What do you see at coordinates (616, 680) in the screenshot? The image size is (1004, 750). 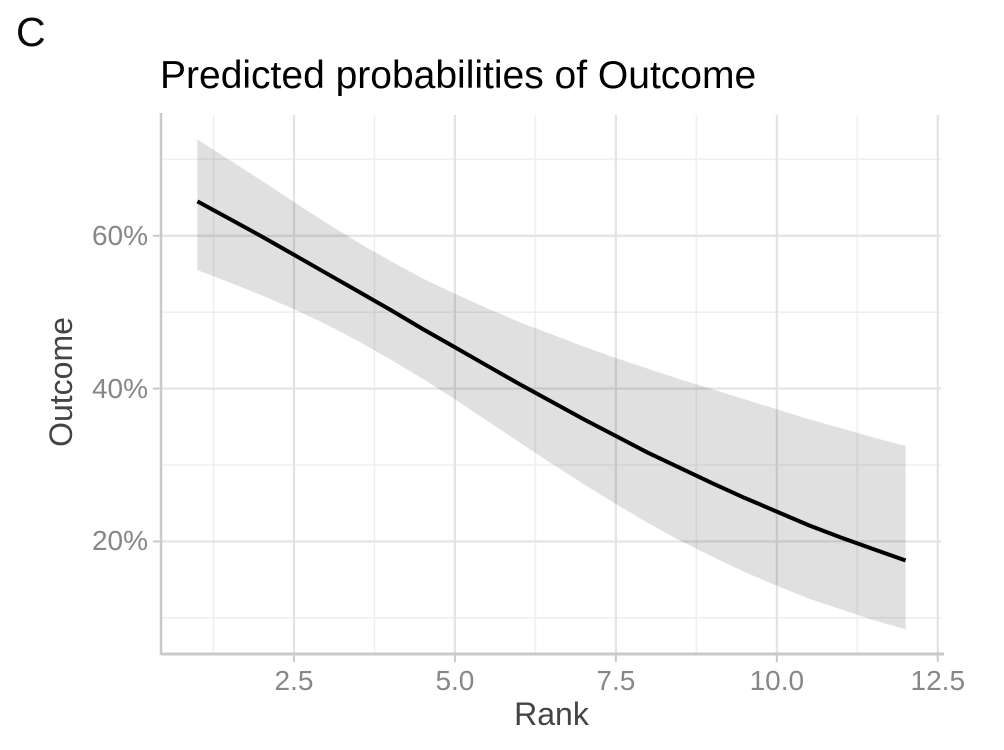 I see `x-tick-label: 7.5` at bounding box center [616, 680].